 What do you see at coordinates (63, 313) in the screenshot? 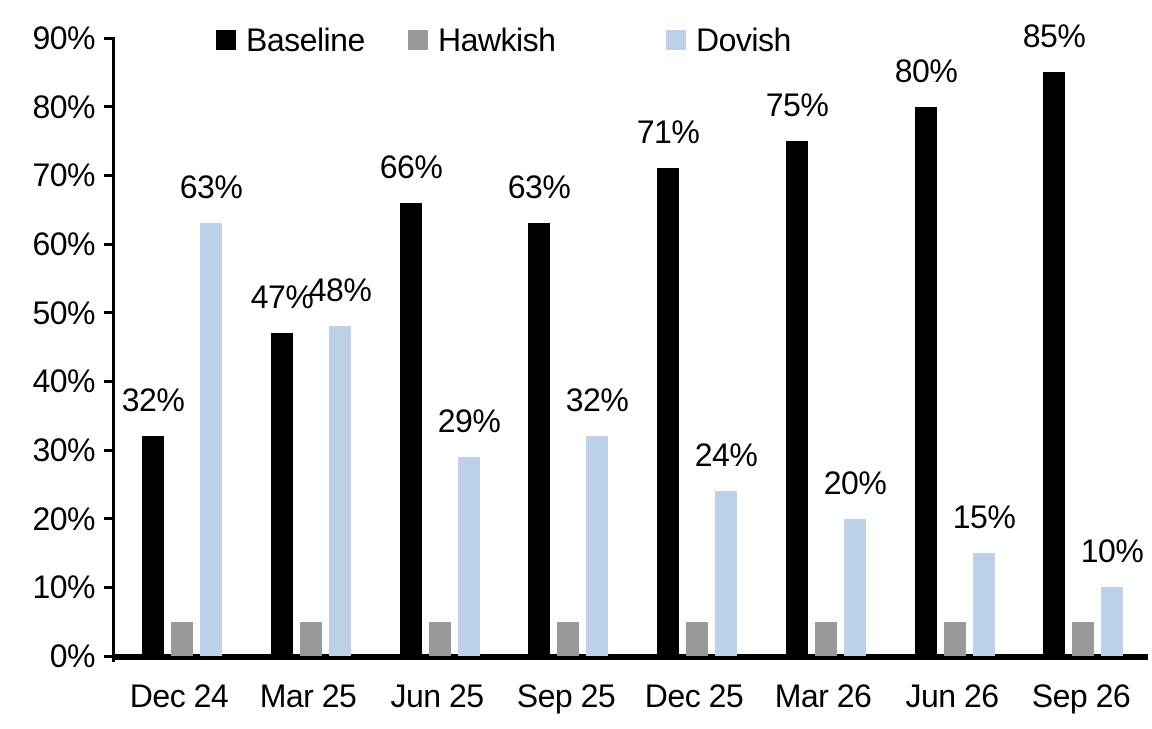
I see `y-axis-tick-label: 50%` at bounding box center [63, 313].